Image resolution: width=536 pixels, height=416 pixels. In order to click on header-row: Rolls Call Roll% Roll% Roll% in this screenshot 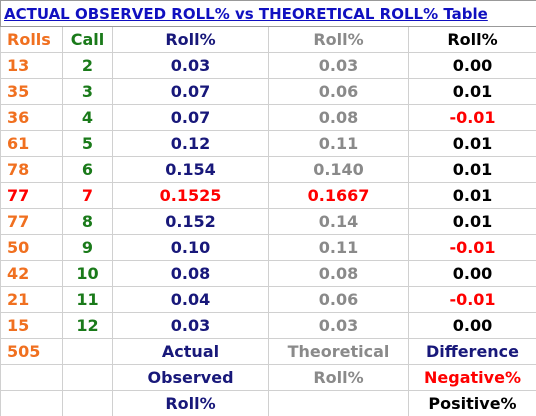, I will do `click(268, 39)`.